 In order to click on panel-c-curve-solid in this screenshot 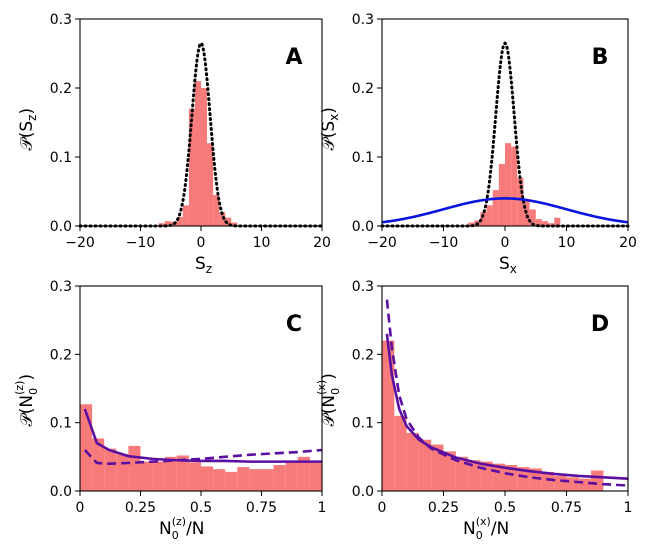, I will do `click(202, 435)`.